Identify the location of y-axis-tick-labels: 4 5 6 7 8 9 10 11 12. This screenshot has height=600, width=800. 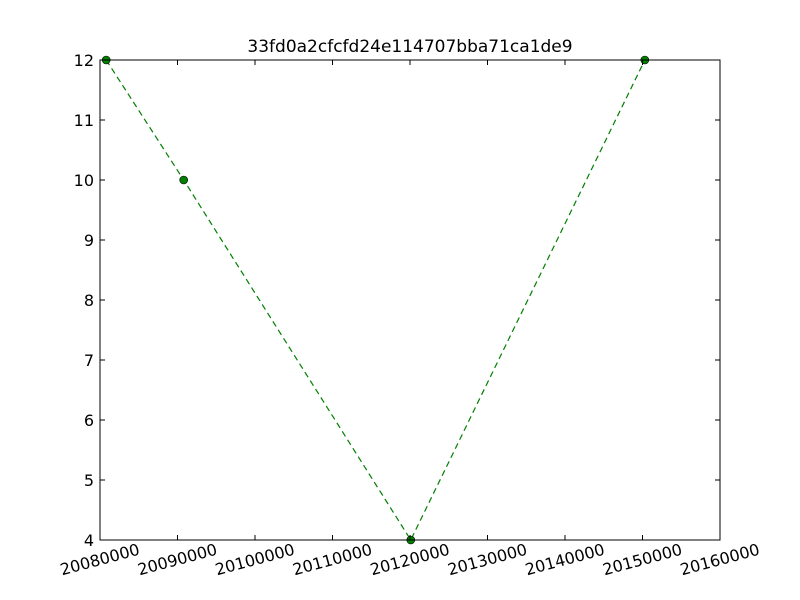
(84, 300).